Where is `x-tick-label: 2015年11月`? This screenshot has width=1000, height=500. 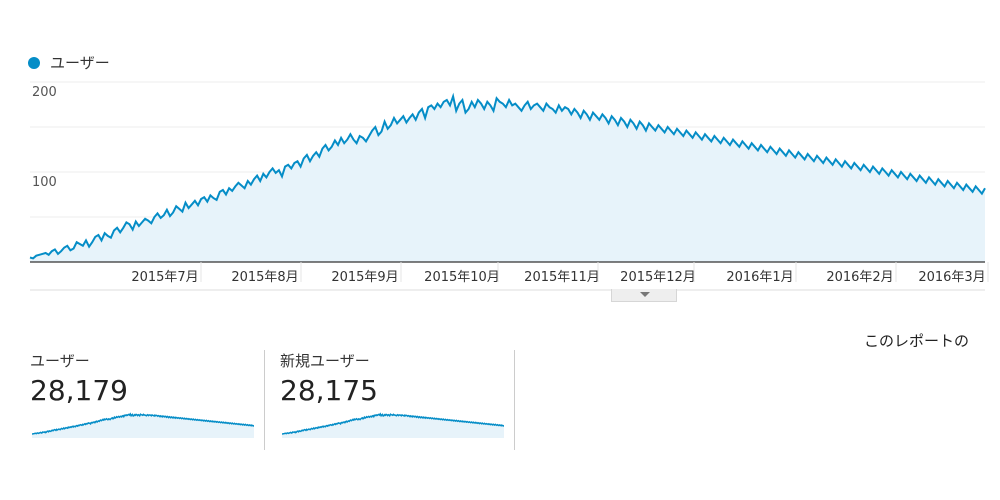
x-tick-label: 2015年11月 is located at coordinates (562, 277).